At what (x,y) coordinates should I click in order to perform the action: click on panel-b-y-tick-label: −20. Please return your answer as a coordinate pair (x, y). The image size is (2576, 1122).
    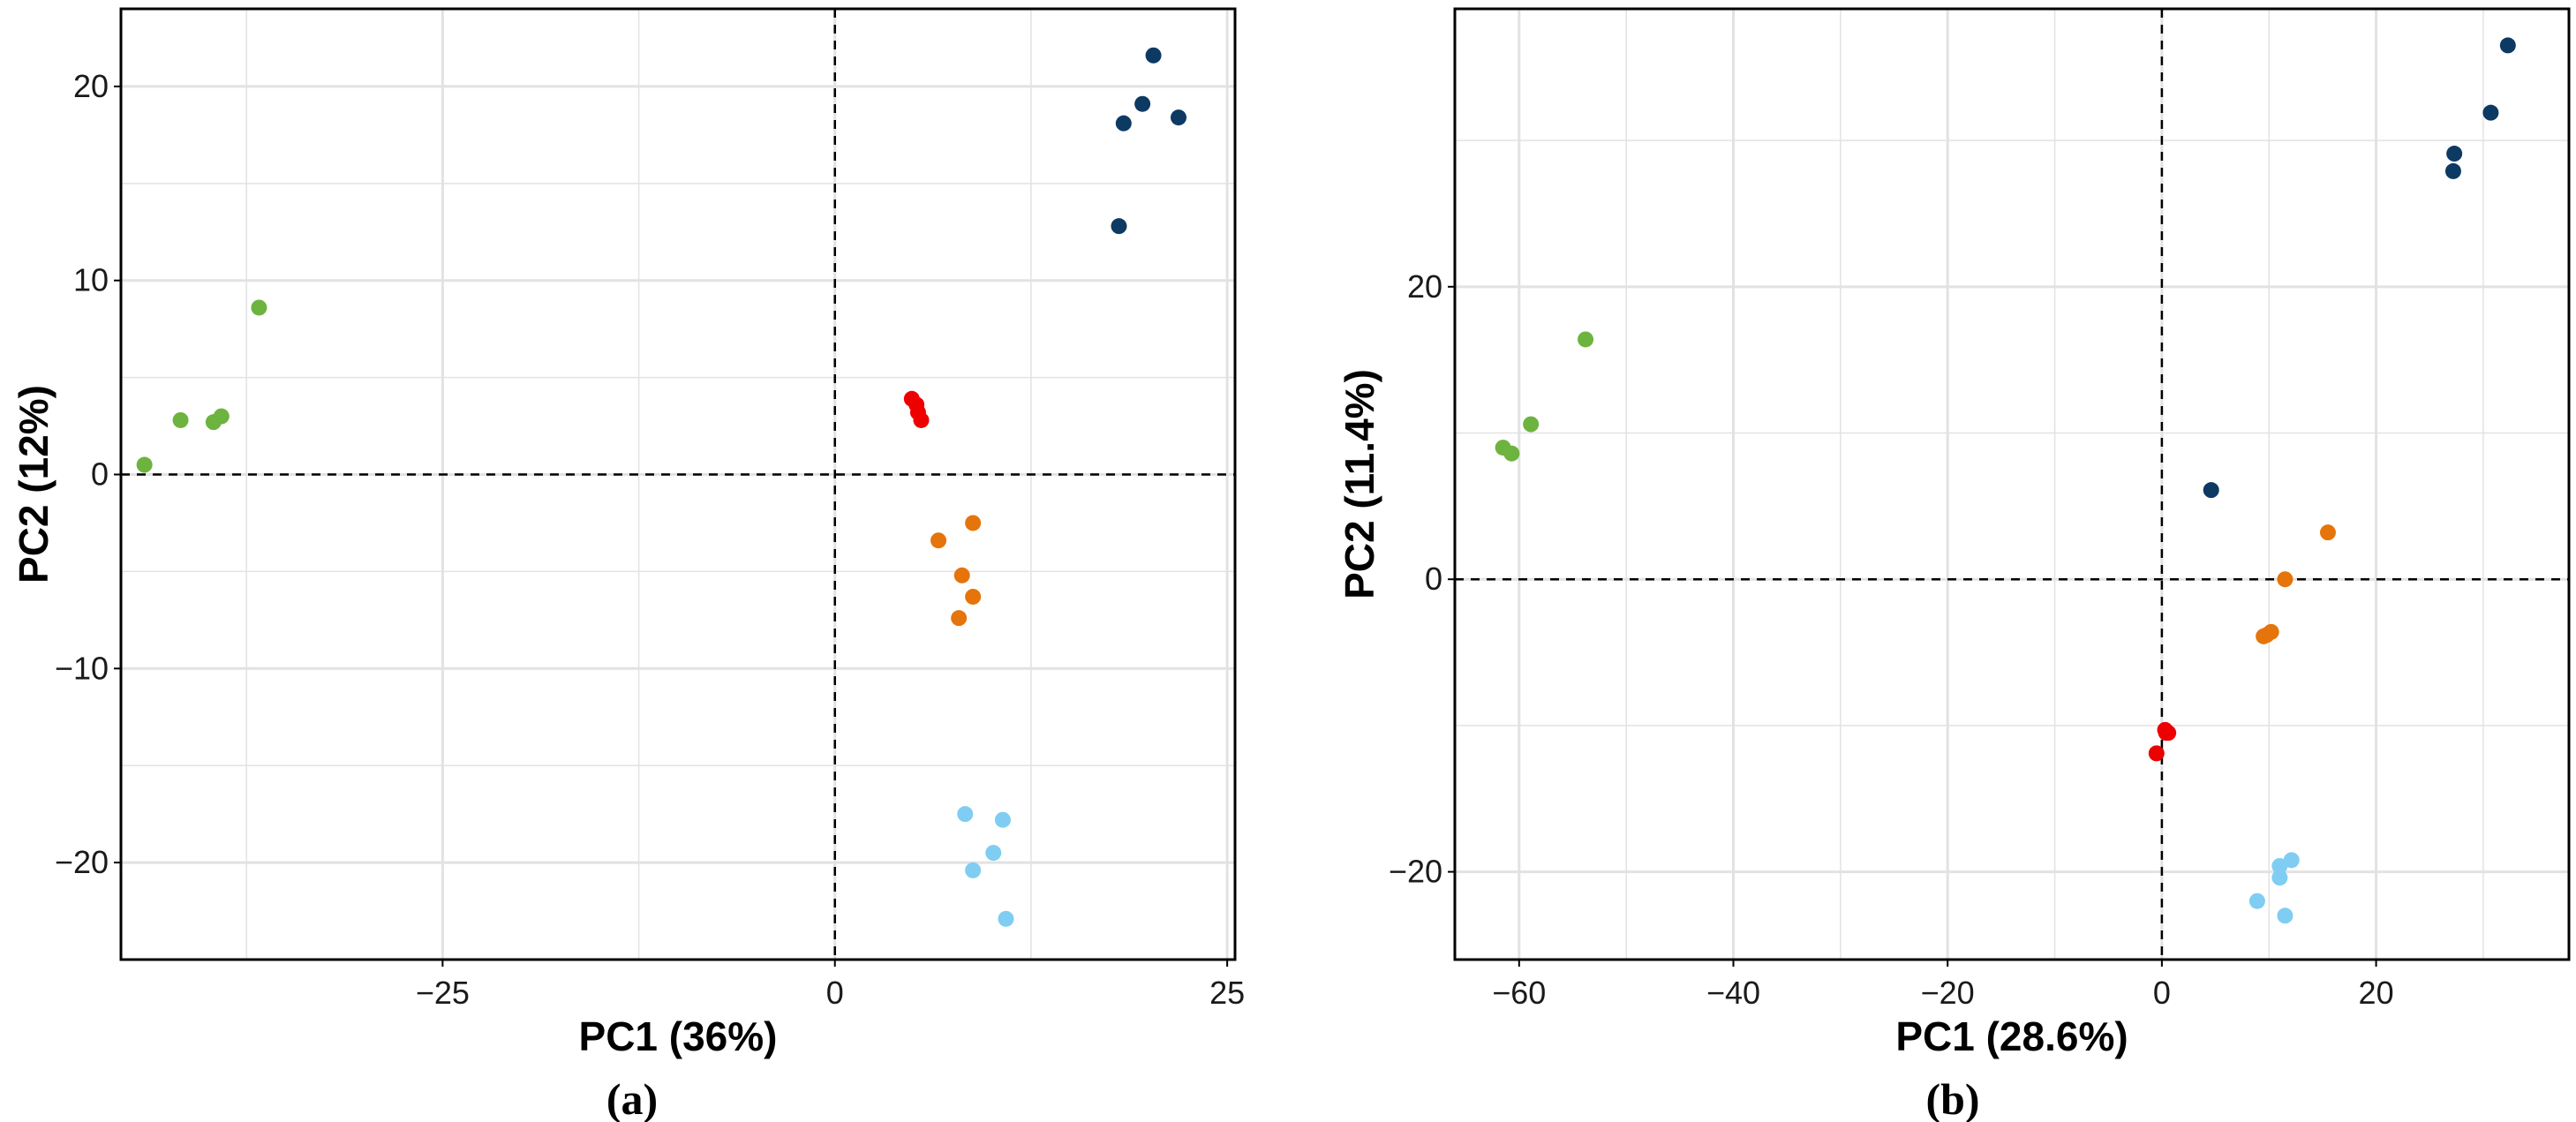
    Looking at the image, I should click on (1416, 872).